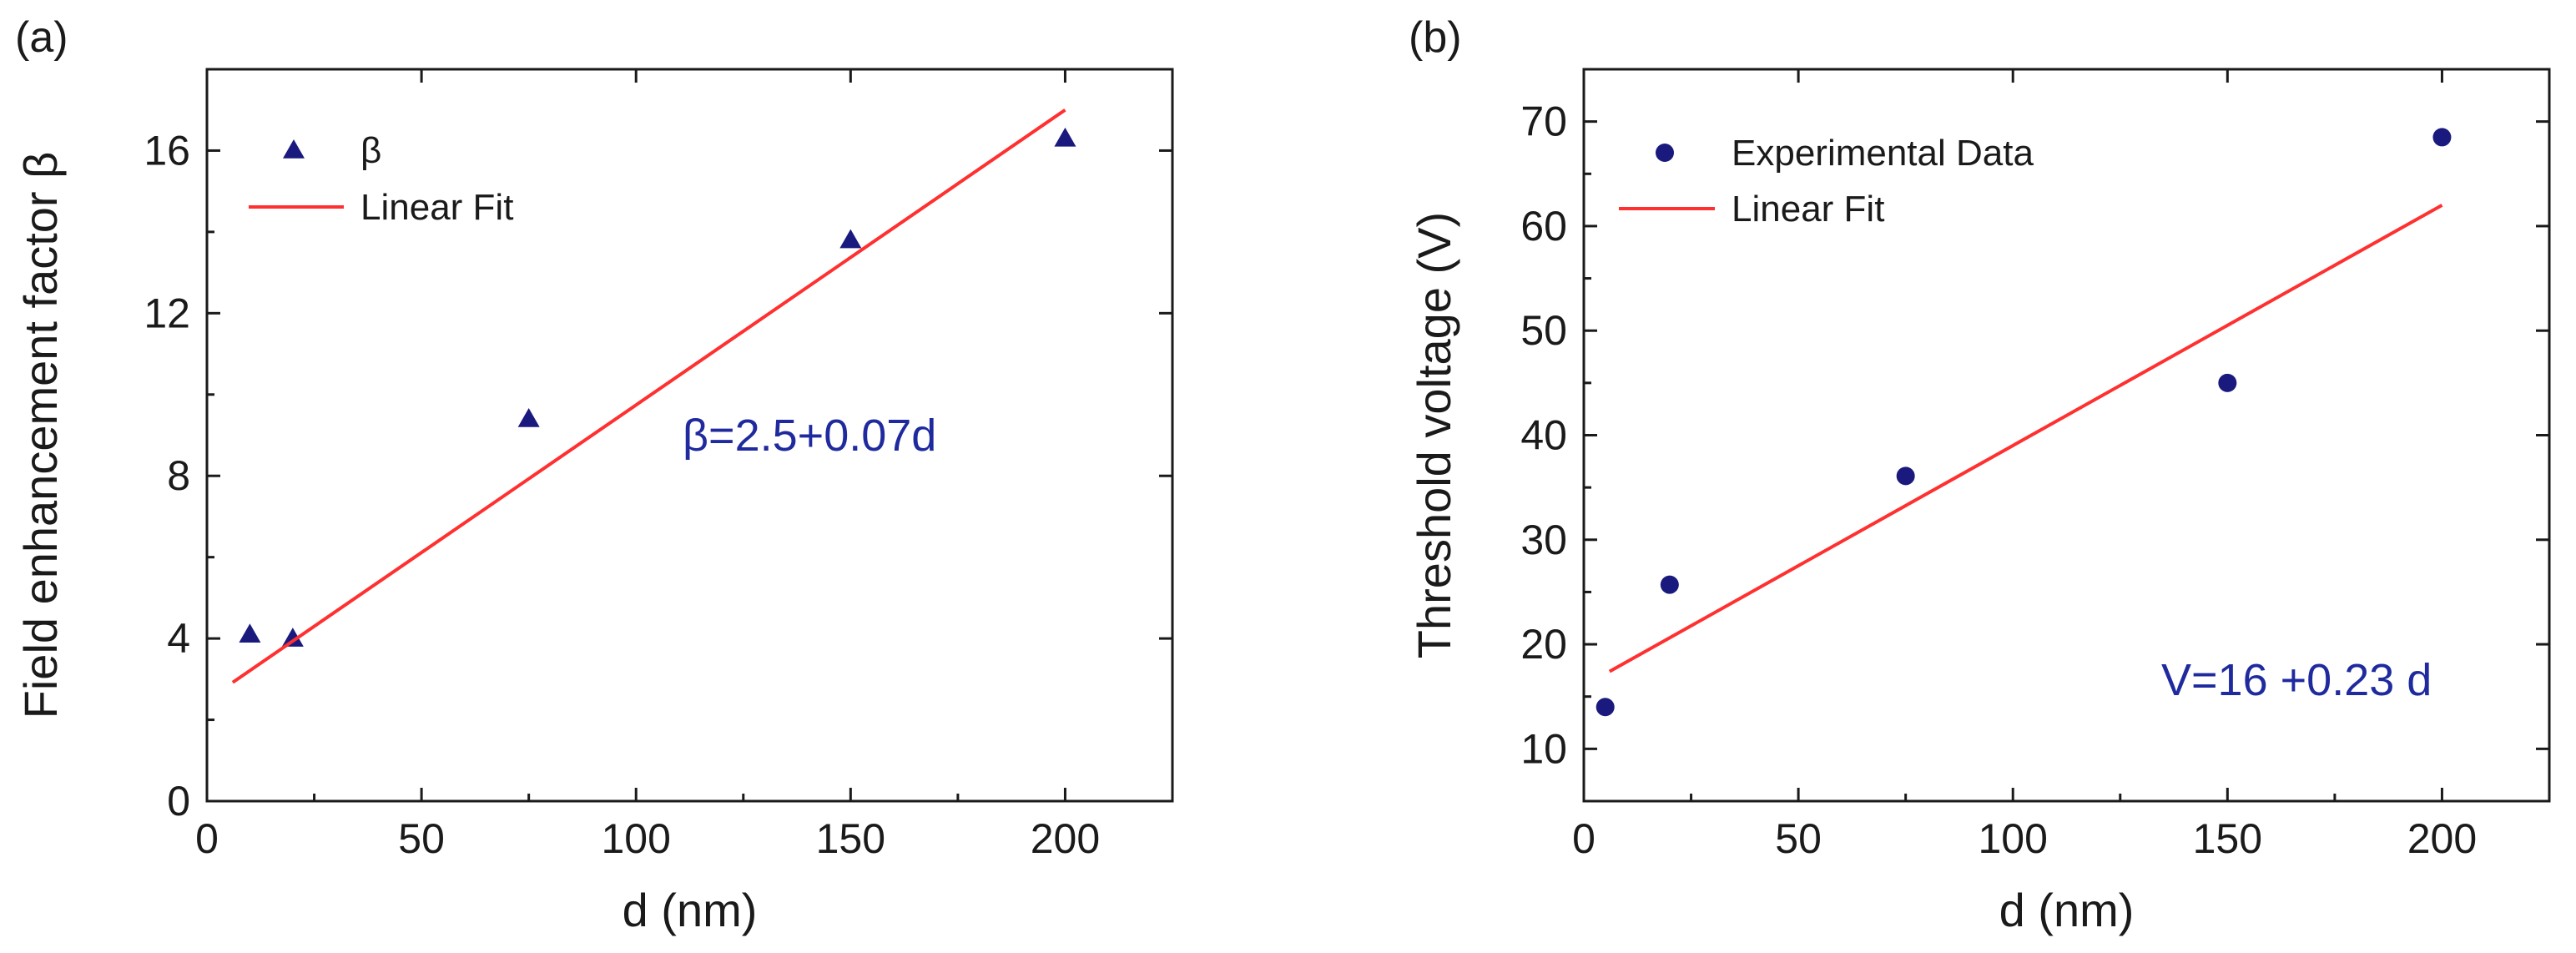  I want to click on y-tick-label: 12, so click(167, 313).